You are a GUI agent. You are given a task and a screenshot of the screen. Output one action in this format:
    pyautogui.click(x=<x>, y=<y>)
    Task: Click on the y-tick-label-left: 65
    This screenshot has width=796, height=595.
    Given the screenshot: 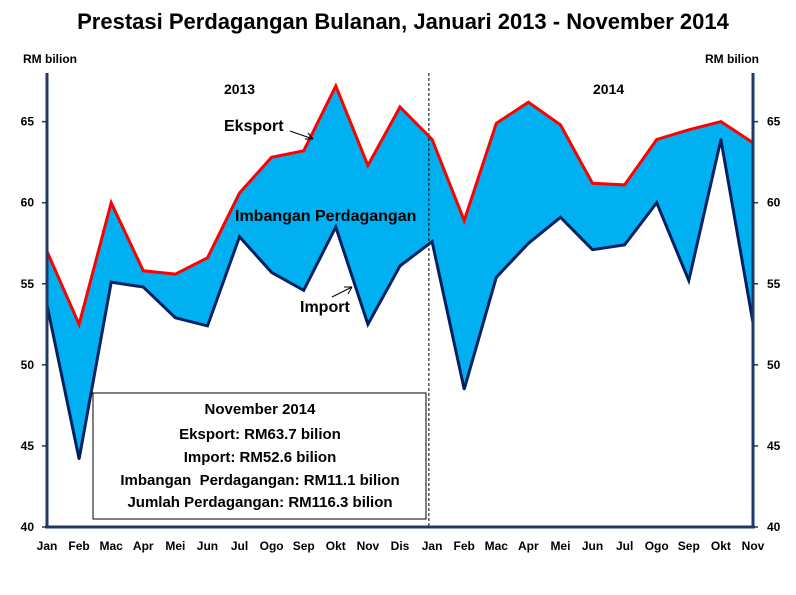 What is the action you would take?
    pyautogui.click(x=28, y=122)
    